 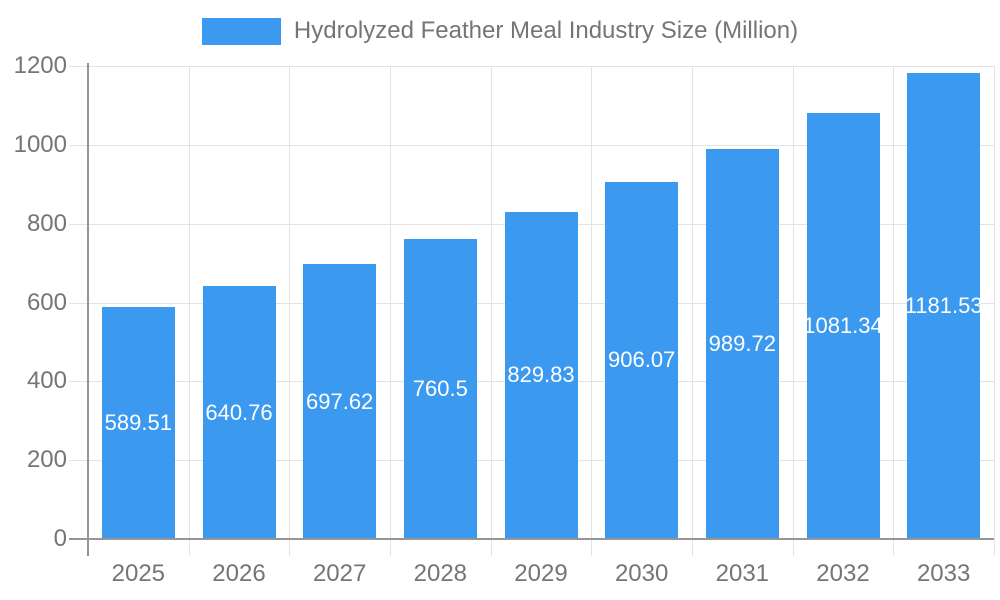 I want to click on bar-value-label: 906.07, so click(x=642, y=360).